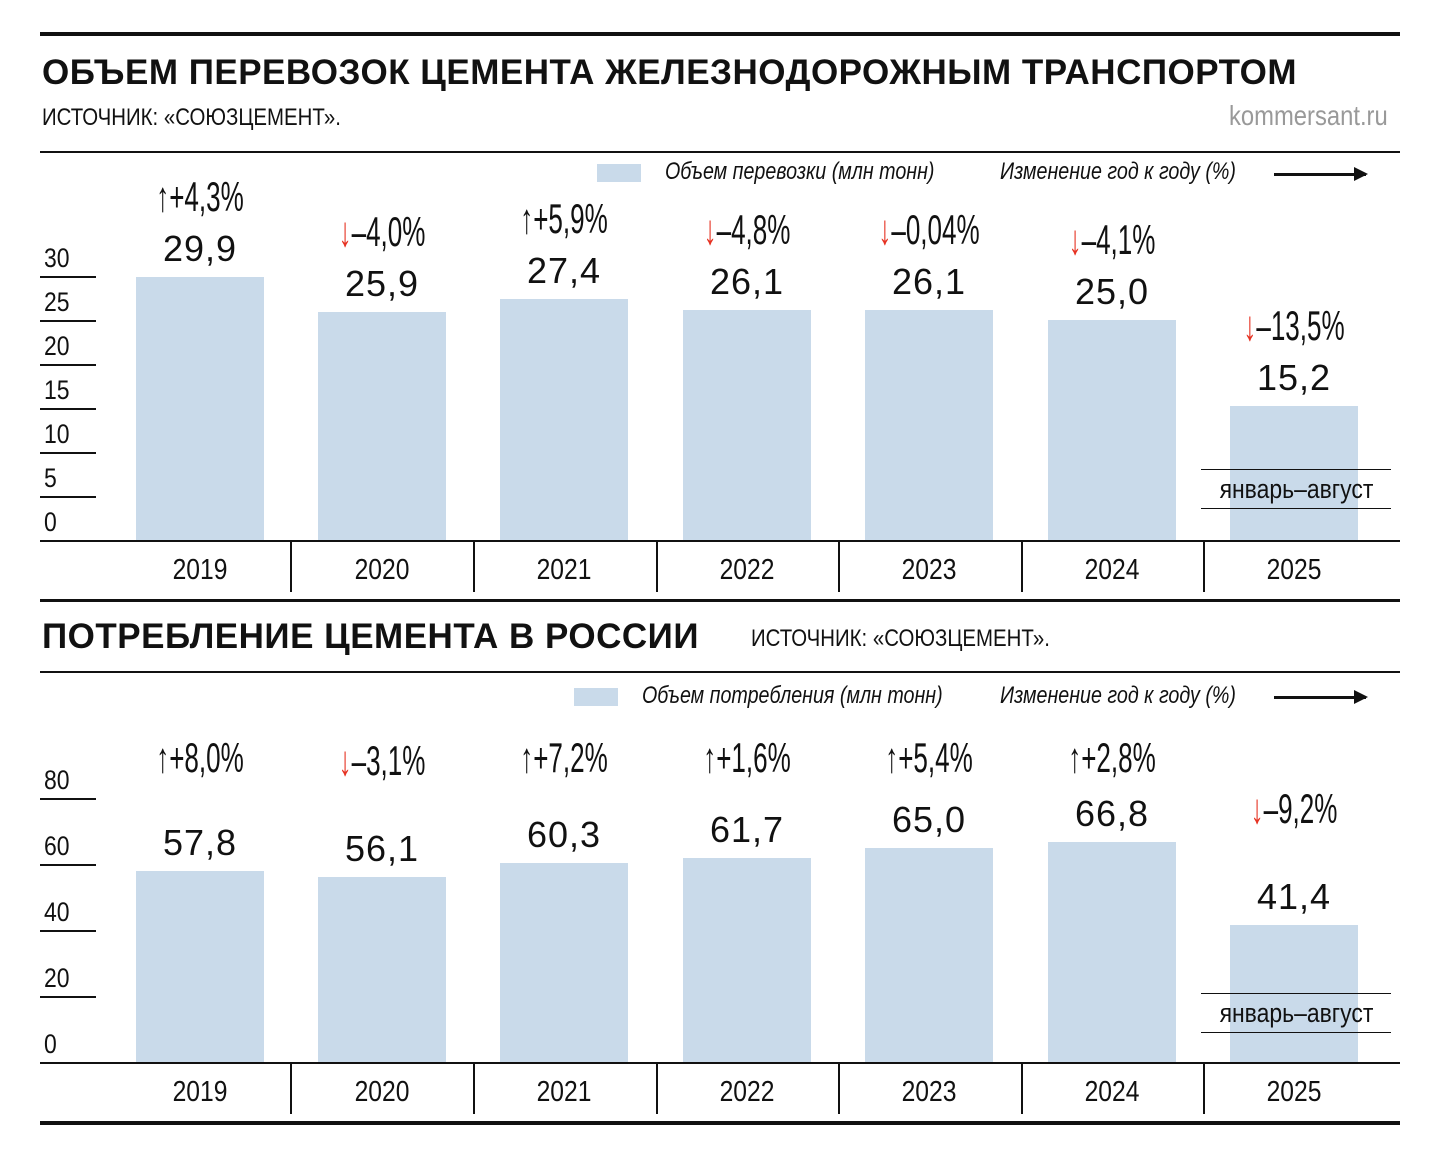 The width and height of the screenshot is (1440, 1159). I want to click on change-label: ↓–3,1%, so click(382, 761).